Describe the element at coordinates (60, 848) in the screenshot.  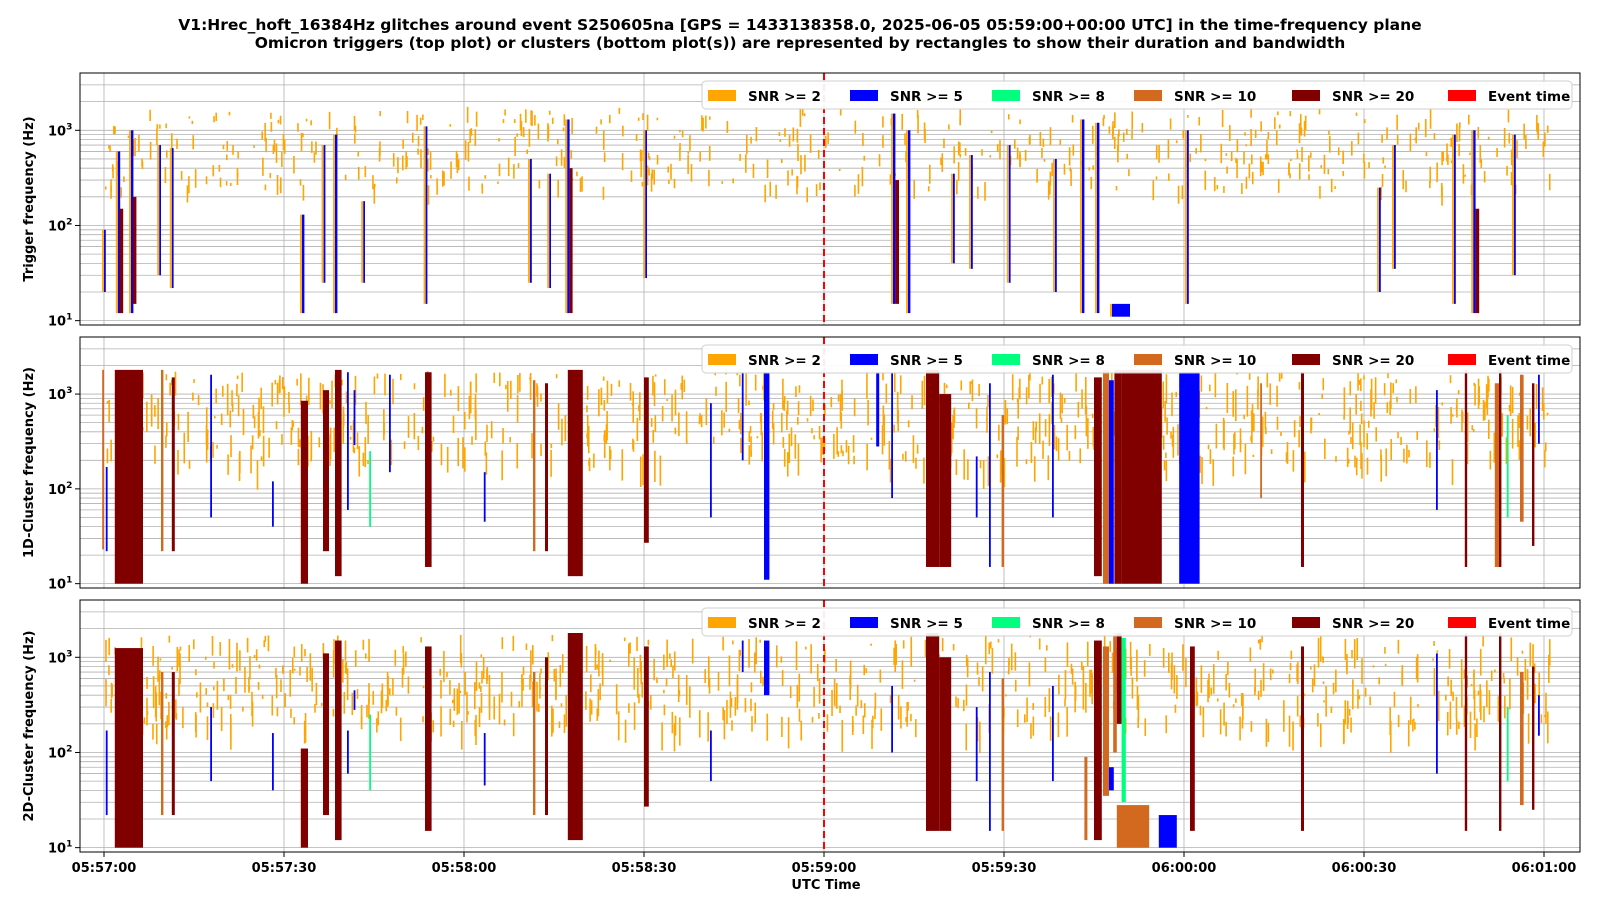
I see `y-tick-label: 101` at that location.